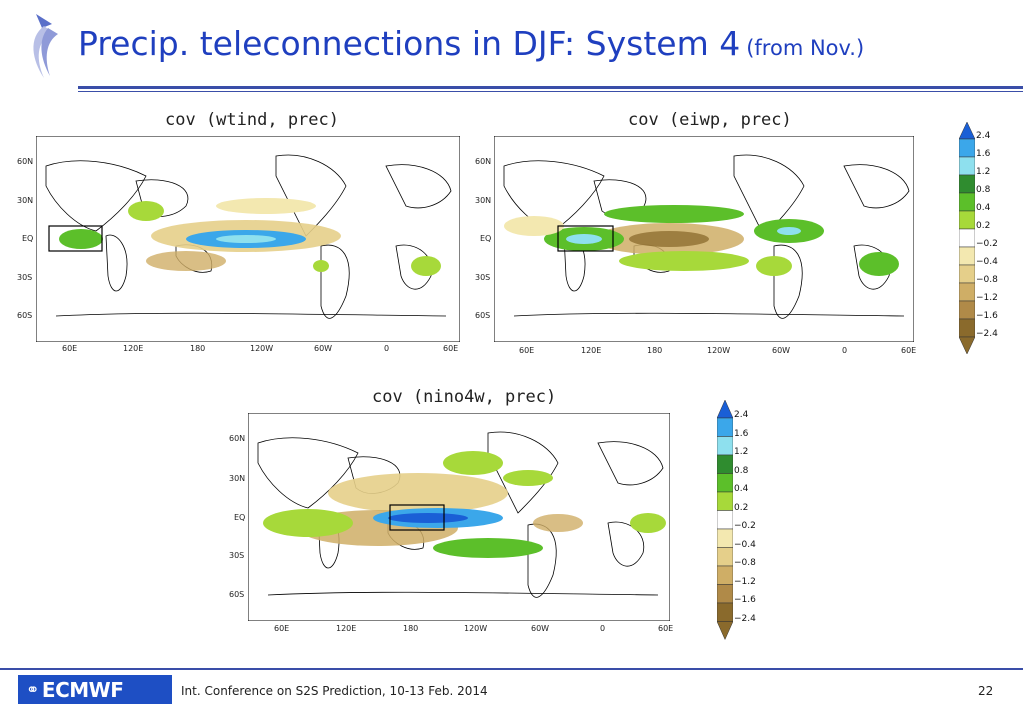 The height and width of the screenshot is (708, 1023). Describe the element at coordinates (540, 628) in the screenshot. I see `lon-label-60w-3: 60W` at that location.